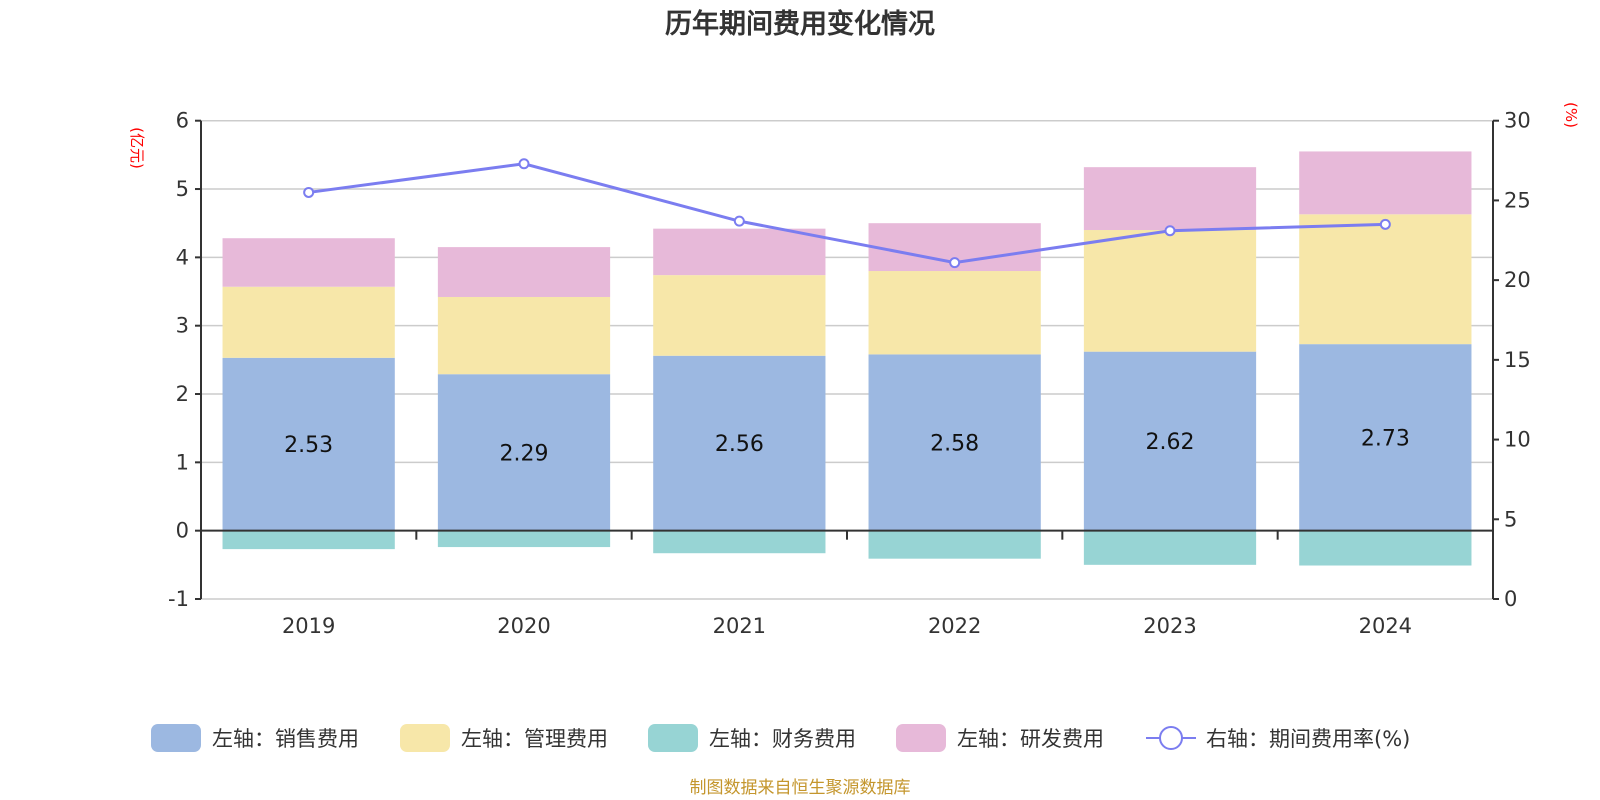 The image size is (1600, 800). Describe the element at coordinates (800, 788) in the screenshot. I see `footer-source: 制图数据来自恒生聚源数据库` at that location.